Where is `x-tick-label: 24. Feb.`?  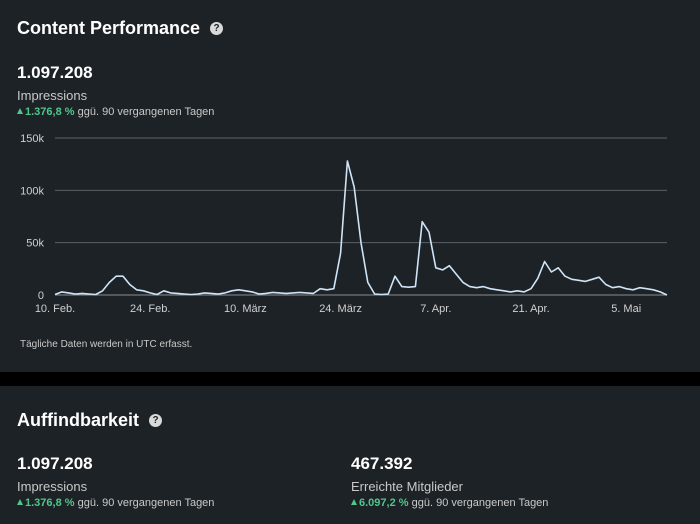
x-tick-label: 24. Feb. is located at coordinates (150, 309).